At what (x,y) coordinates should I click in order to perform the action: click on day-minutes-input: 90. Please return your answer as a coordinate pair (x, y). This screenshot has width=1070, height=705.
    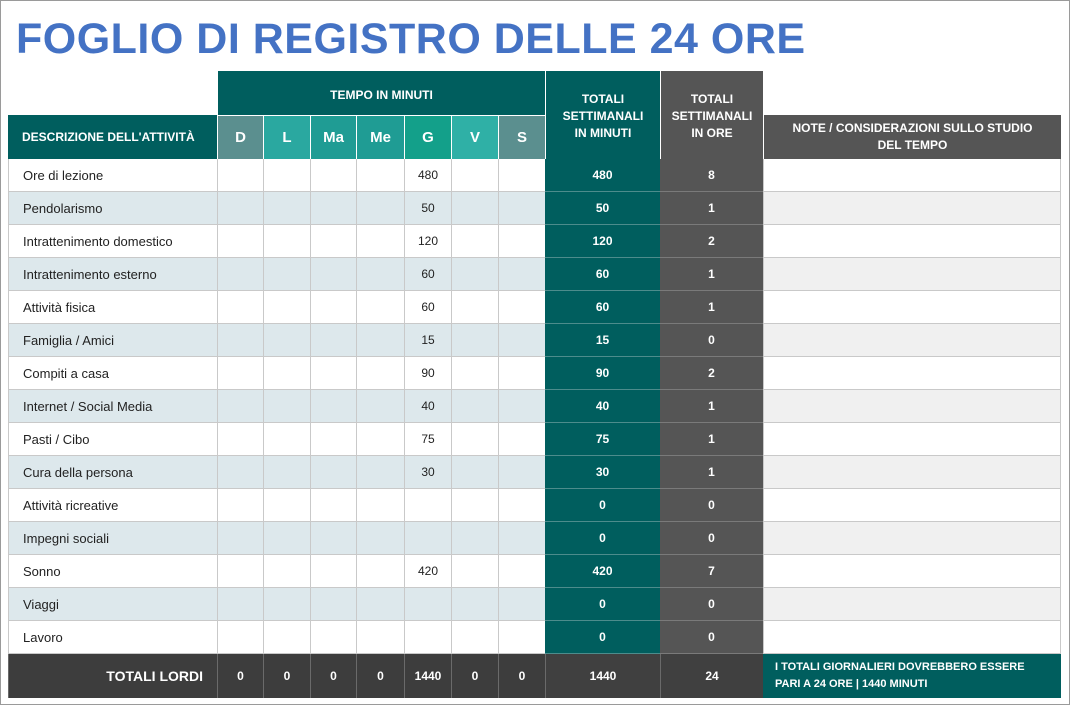
    Looking at the image, I should click on (427, 373).